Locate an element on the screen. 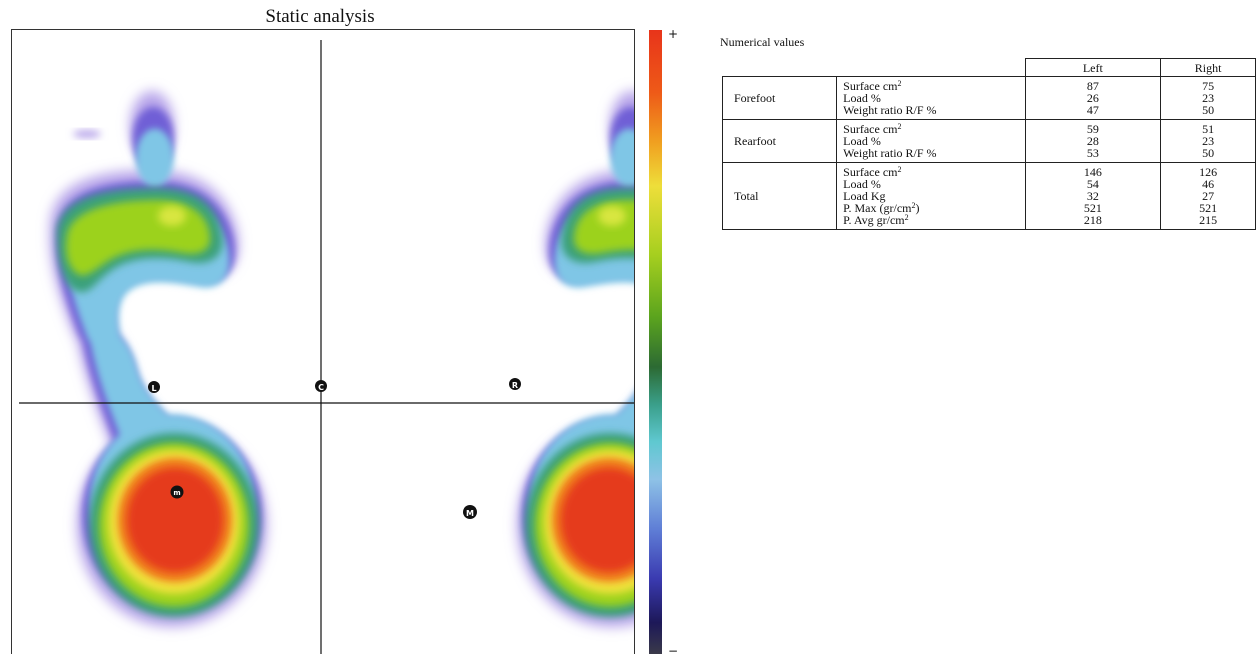 Image resolution: width=1256 pixels, height=658 pixels. left-values: 59 28 53 is located at coordinates (1093, 141).